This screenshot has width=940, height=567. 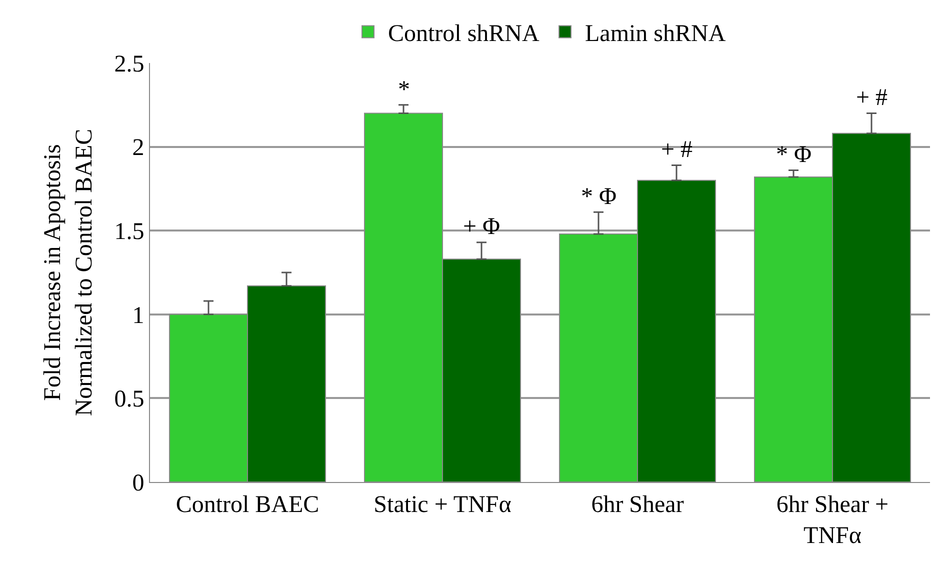 What do you see at coordinates (637, 505) in the screenshot?
I see `x-tick-label: 6hr Shear` at bounding box center [637, 505].